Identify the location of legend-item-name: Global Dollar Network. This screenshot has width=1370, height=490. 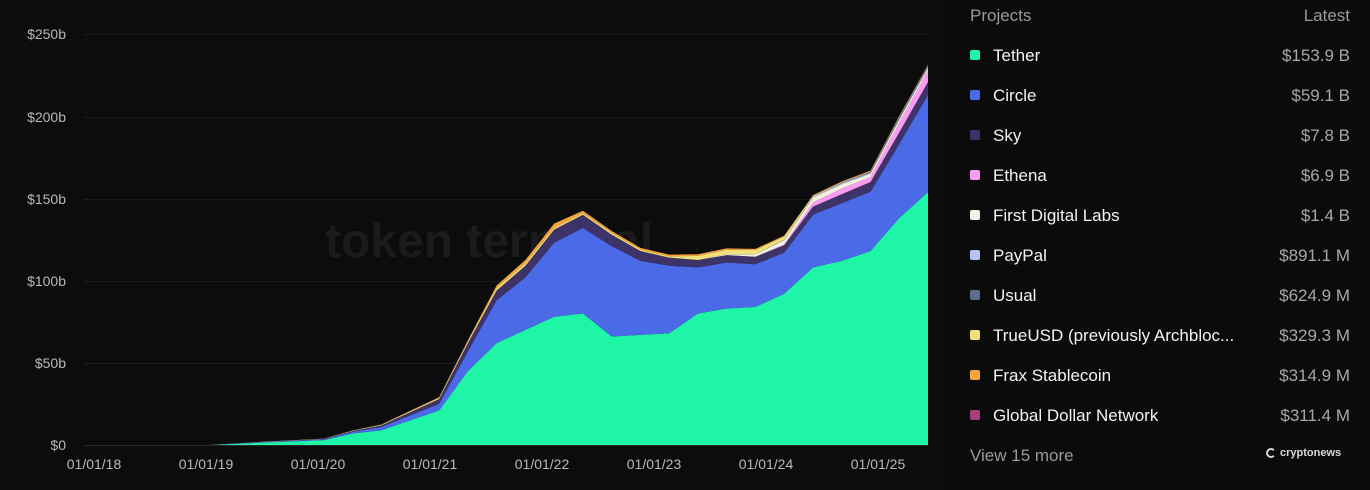
(1076, 415).